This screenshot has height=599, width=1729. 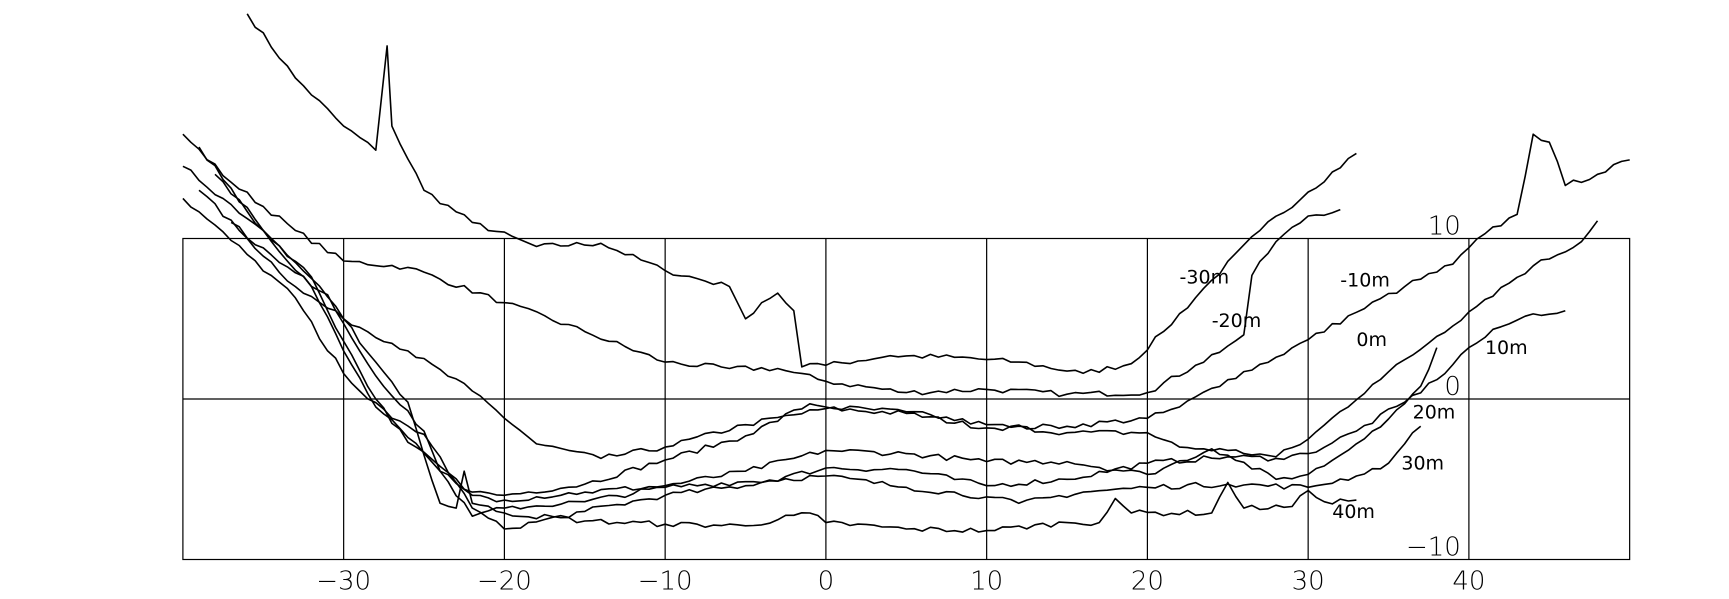 I want to click on x-tick-label: 0, so click(x=826, y=582).